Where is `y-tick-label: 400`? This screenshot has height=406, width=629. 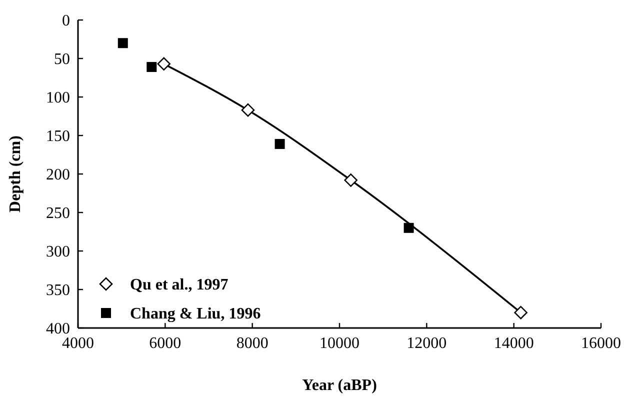
y-tick-label: 400 is located at coordinates (58, 329).